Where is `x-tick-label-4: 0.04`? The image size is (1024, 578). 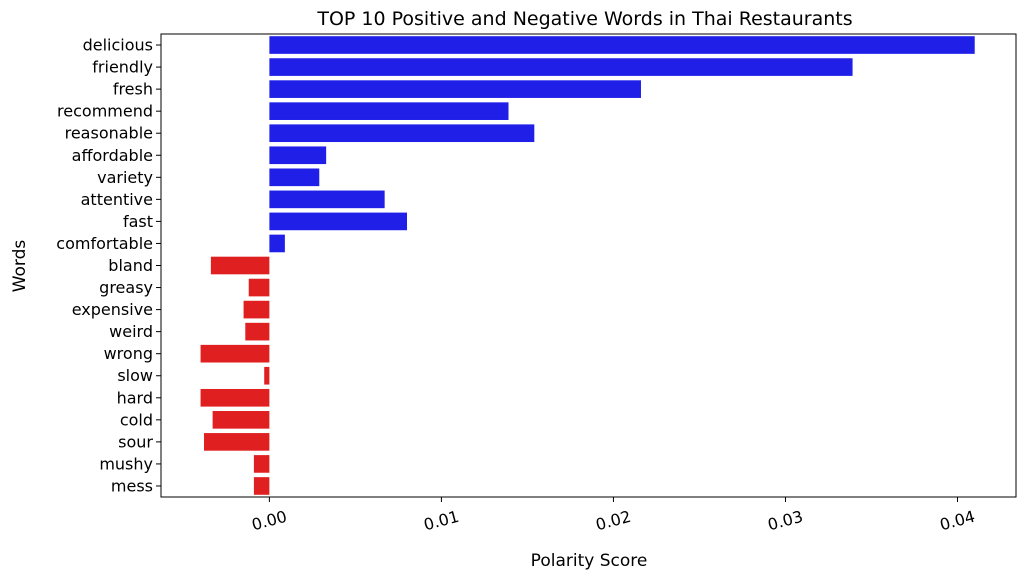
x-tick-label-4: 0.04 is located at coordinates (957, 521).